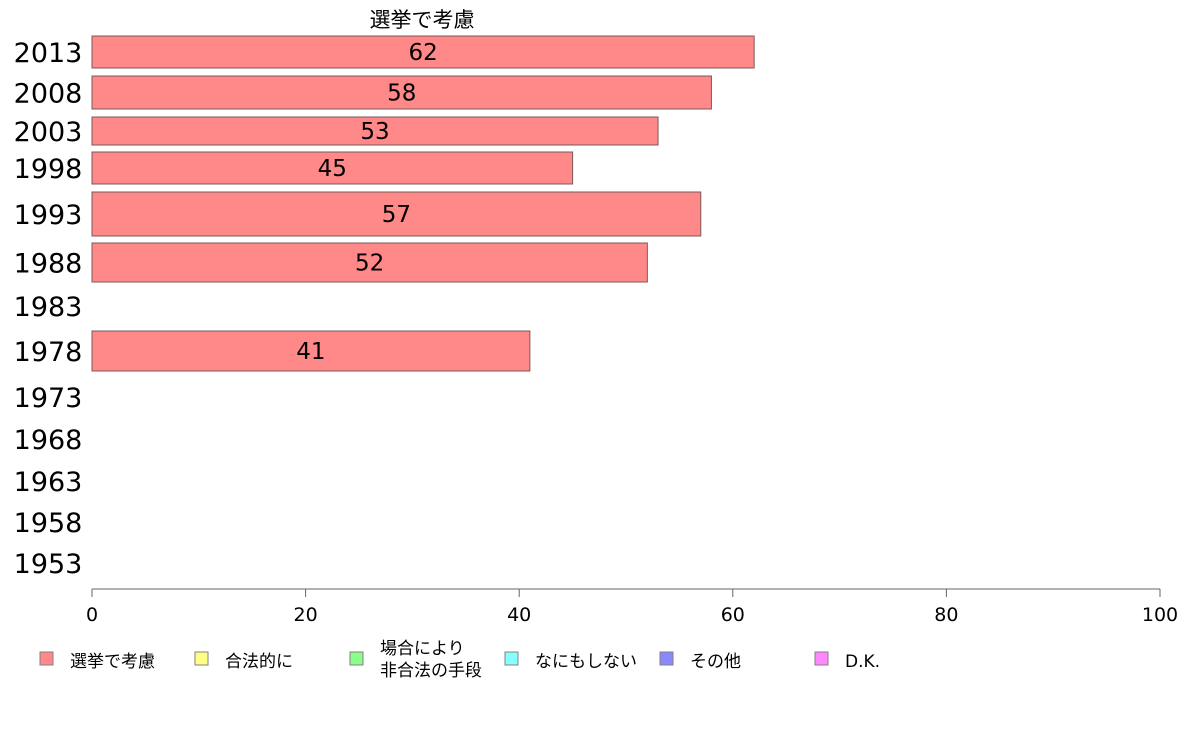 The width and height of the screenshot is (1188, 736). What do you see at coordinates (306, 615) in the screenshot?
I see `x-tick-label: 20` at bounding box center [306, 615].